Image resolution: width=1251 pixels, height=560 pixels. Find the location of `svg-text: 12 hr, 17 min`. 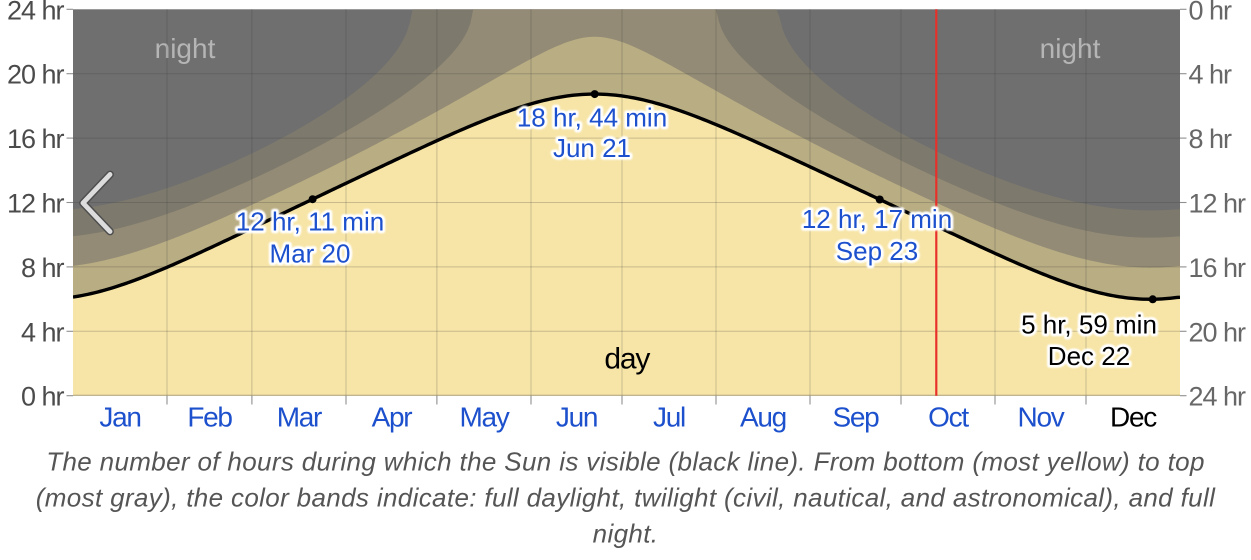

svg-text: 12 hr, 17 min is located at coordinates (877, 219).